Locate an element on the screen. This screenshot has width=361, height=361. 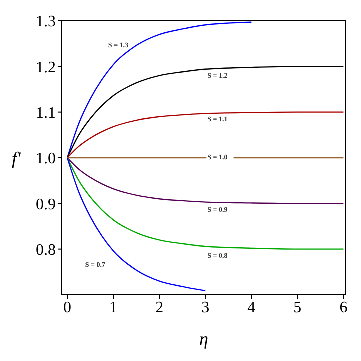
y-tick-label: 1.2 is located at coordinates (46, 67).